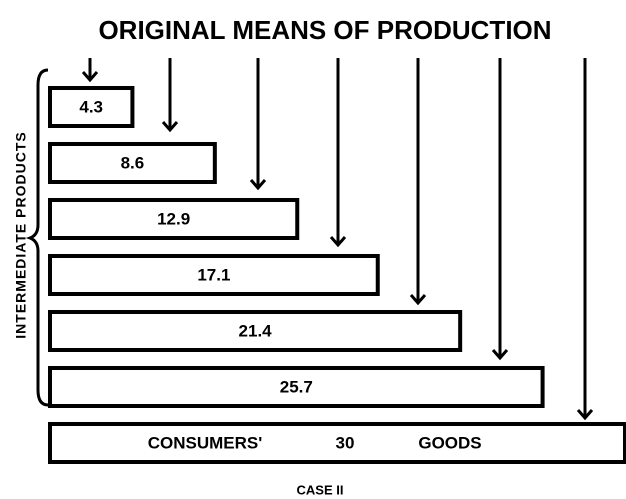 The height and width of the screenshot is (499, 626). I want to click on annotation: GOODS, so click(449, 442).